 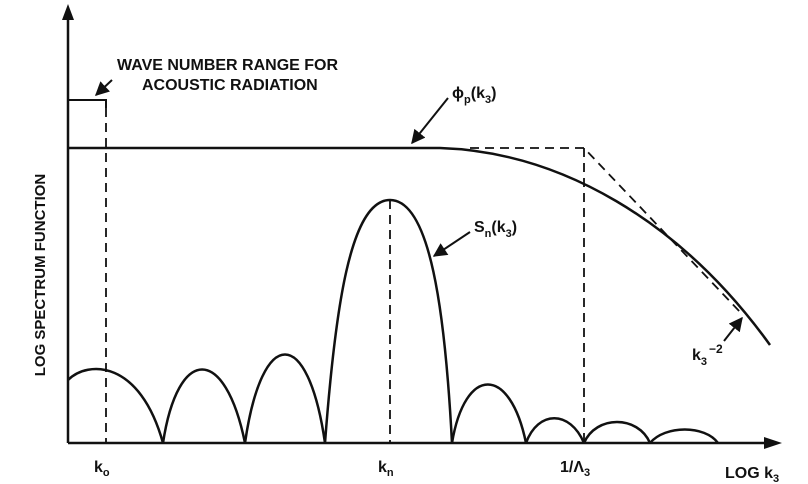 What do you see at coordinates (386, 469) in the screenshot?
I see `x-tick-kn: kn` at bounding box center [386, 469].